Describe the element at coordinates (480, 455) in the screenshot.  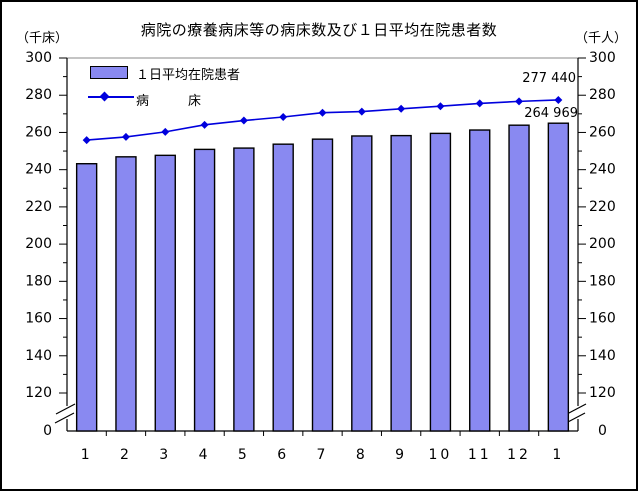
I see `x-axis-label-11: 11` at that location.